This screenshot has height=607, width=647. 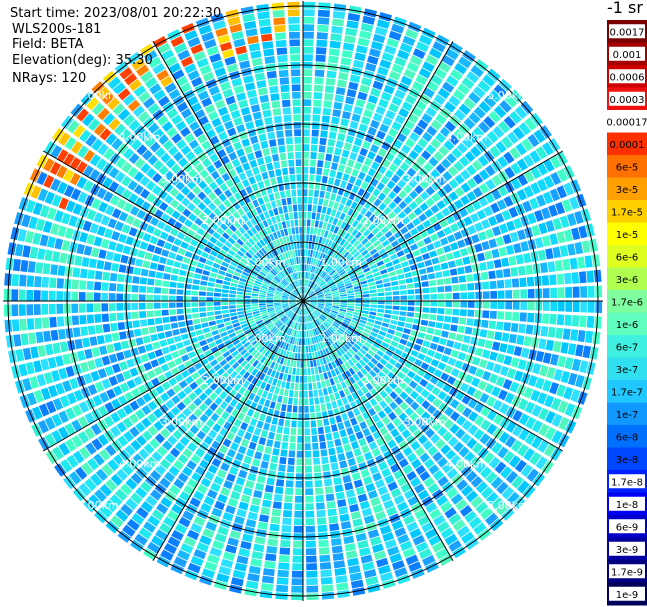 What do you see at coordinates (627, 257) in the screenshot?
I see `colorbar-tick-label: 6e-6` at bounding box center [627, 257].